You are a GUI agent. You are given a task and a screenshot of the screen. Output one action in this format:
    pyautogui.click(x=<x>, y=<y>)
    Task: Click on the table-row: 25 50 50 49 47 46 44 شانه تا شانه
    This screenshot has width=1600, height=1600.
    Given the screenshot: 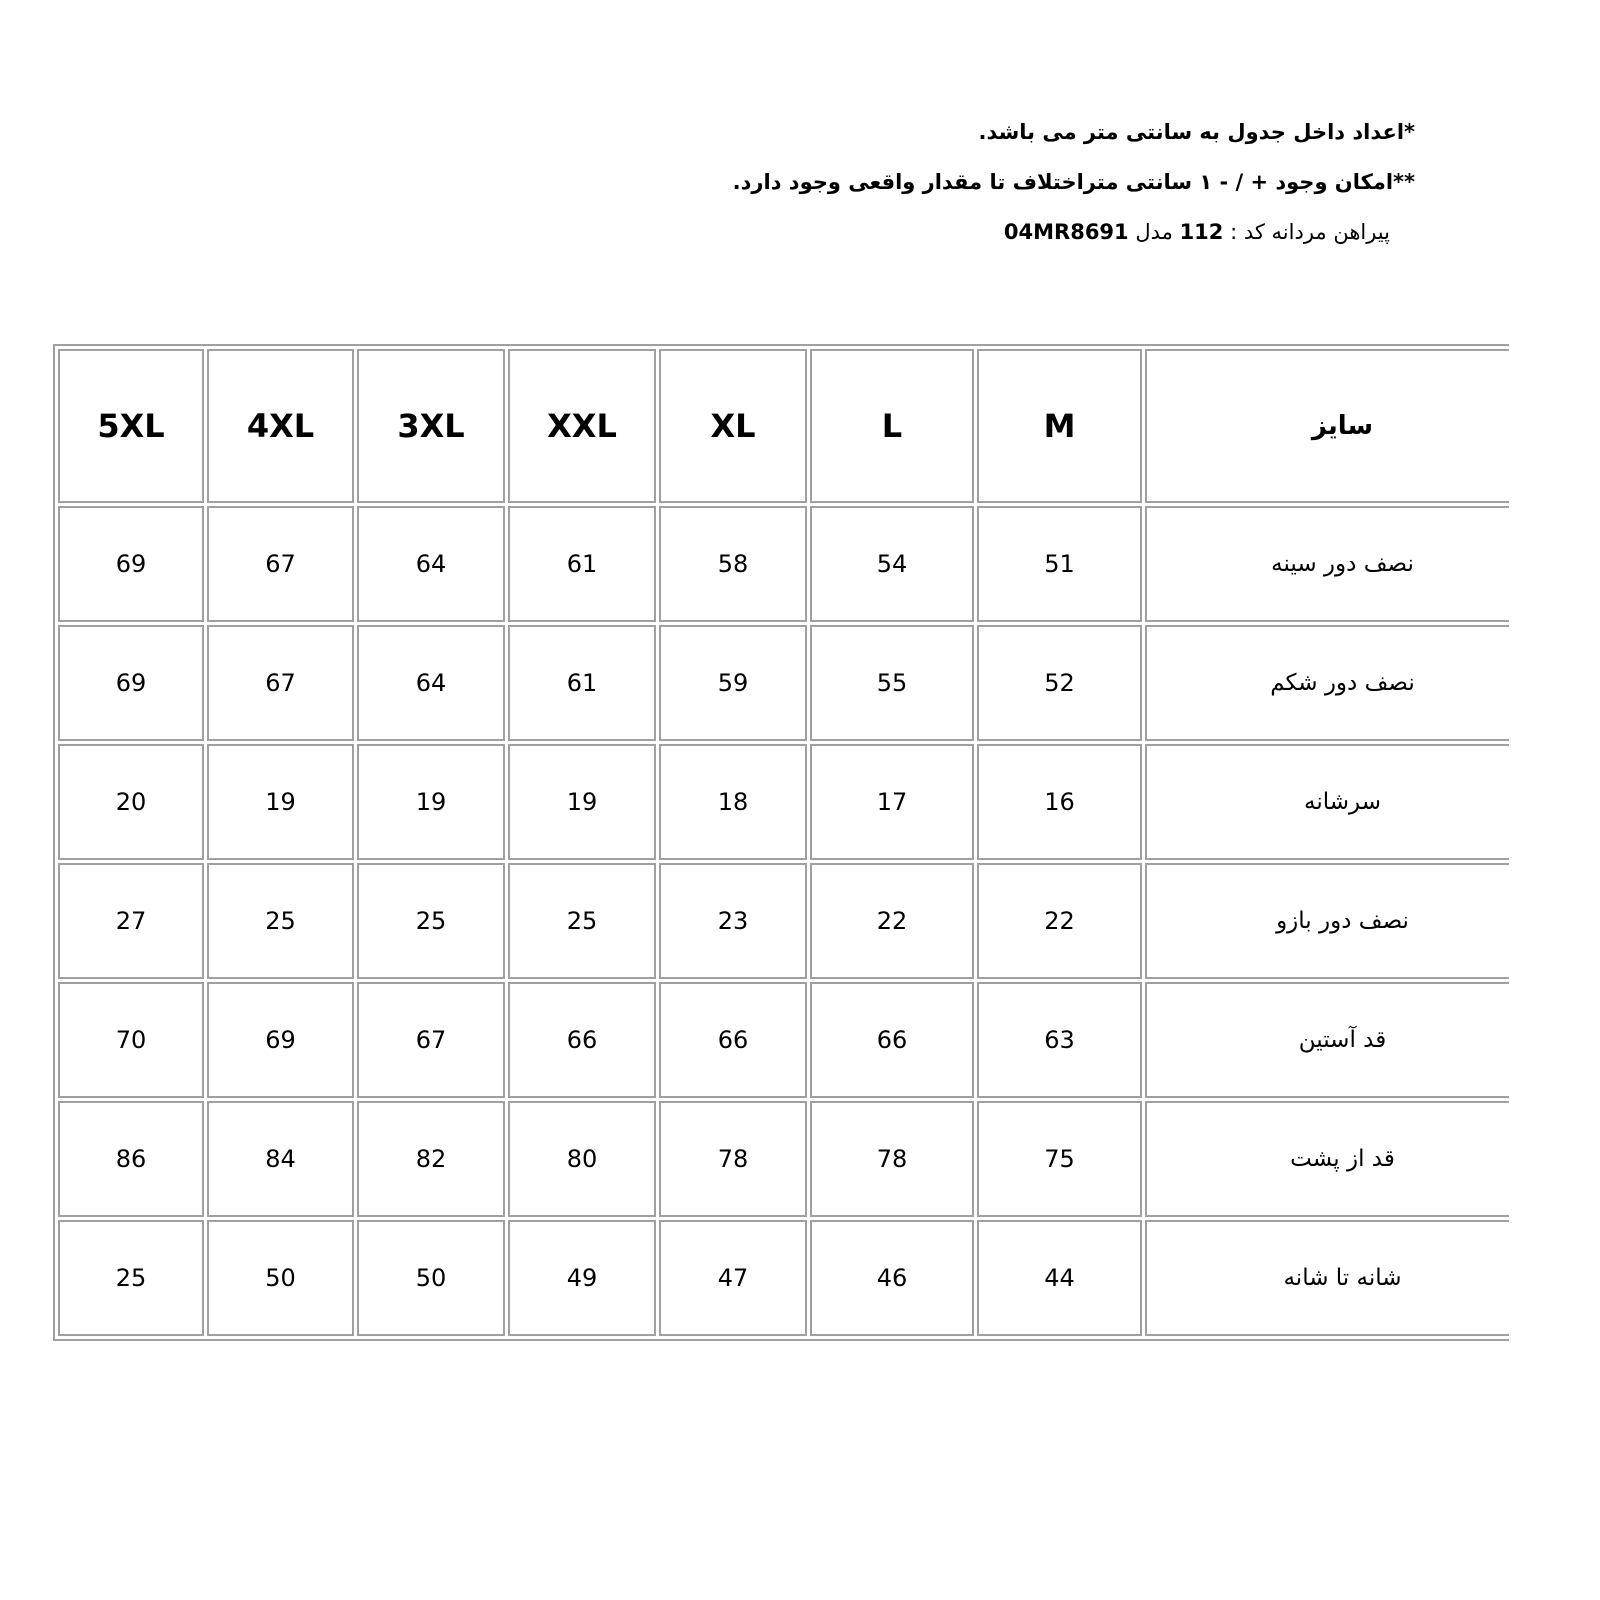 What is the action you would take?
    pyautogui.click(x=783, y=1278)
    